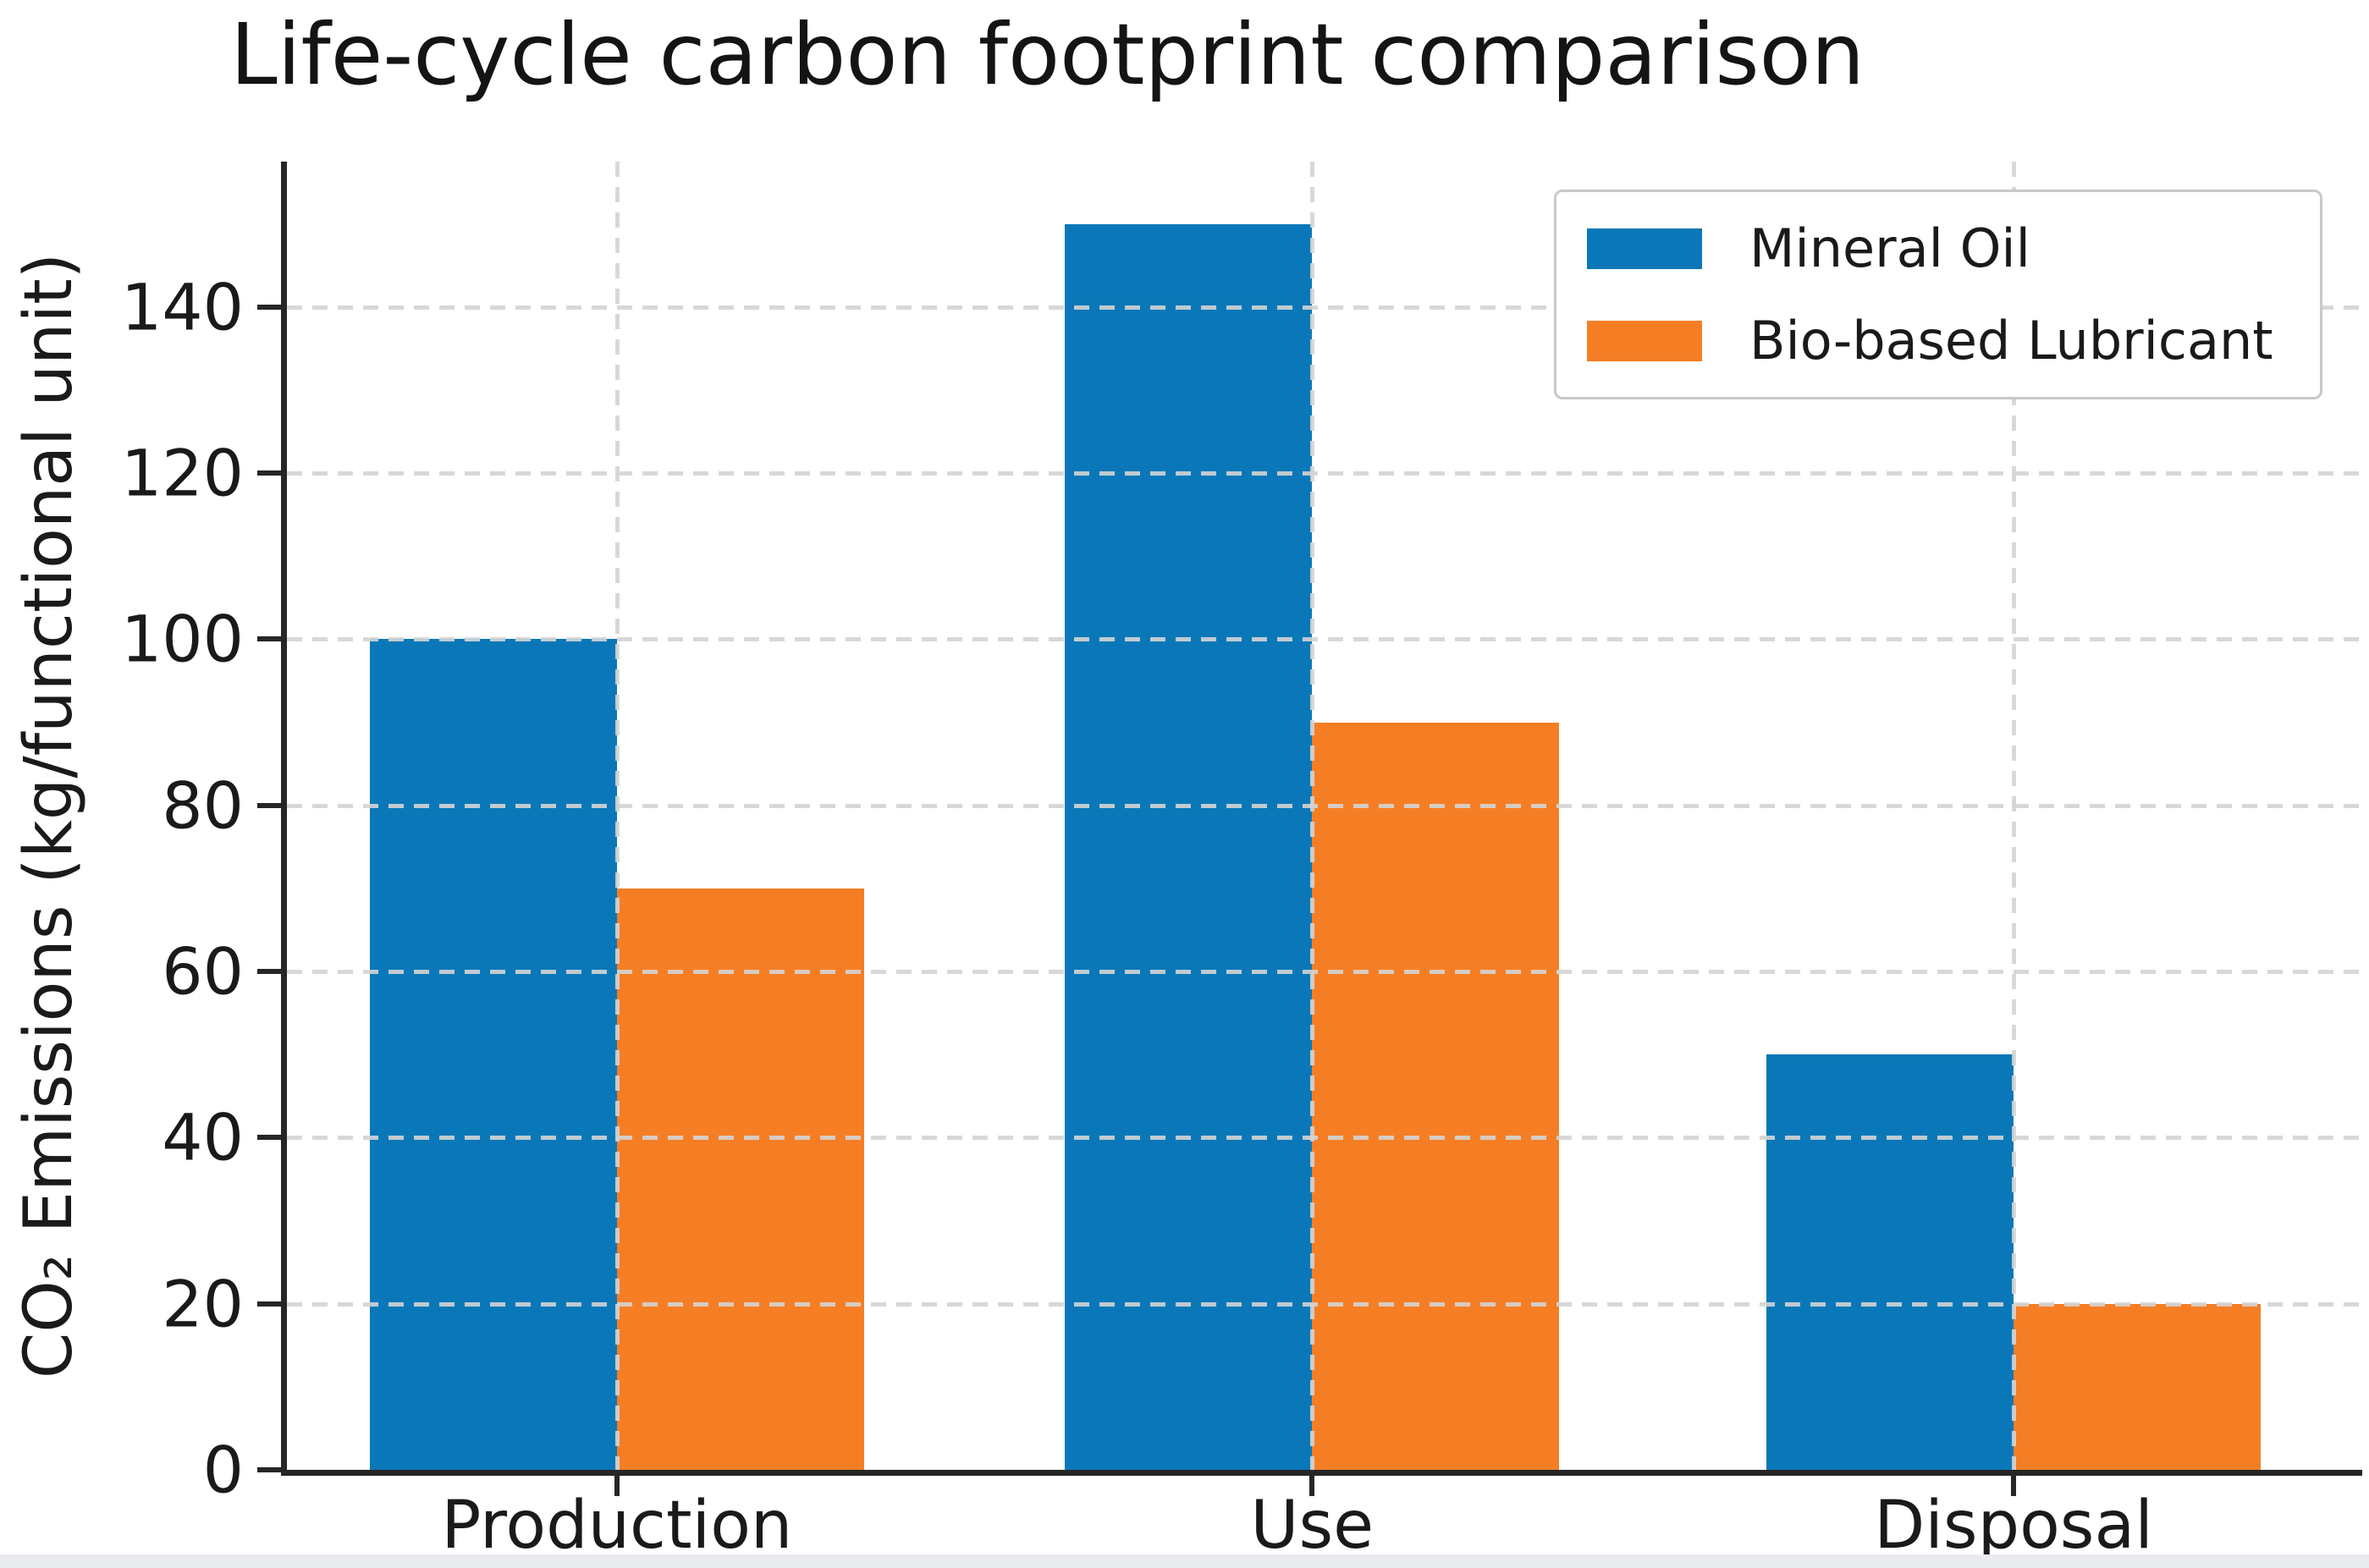 The image size is (2369, 1568). Describe the element at coordinates (1938, 294) in the screenshot. I see `legend: Mineral Oil Bio-based Lubricant` at that location.